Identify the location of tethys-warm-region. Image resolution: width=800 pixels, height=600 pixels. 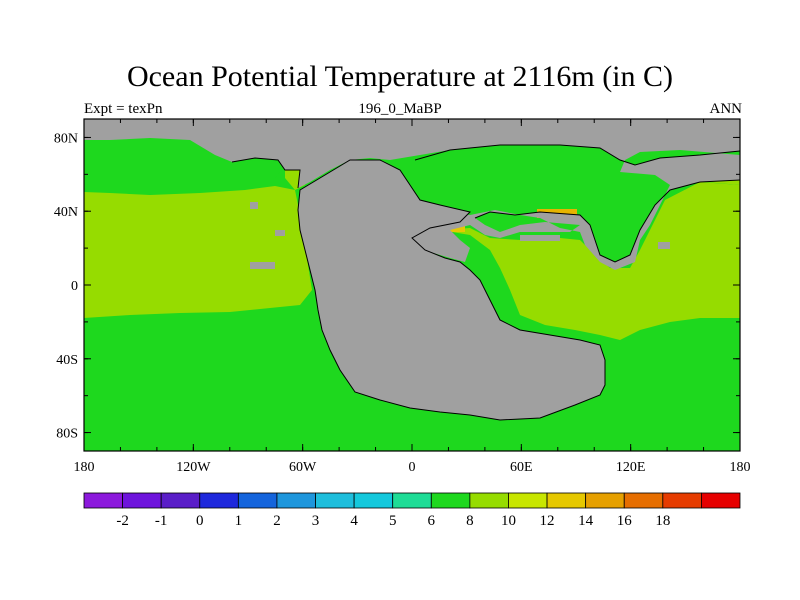
(590, 261).